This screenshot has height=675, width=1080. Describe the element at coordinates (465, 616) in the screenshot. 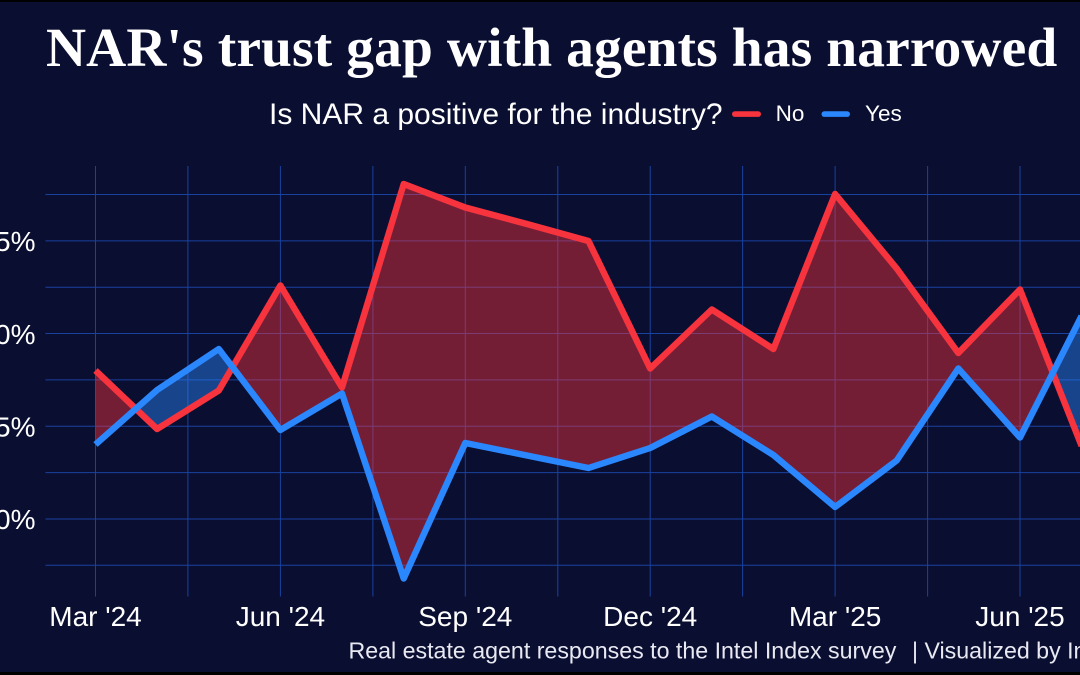

I see `svg-text: Sep '24` at that location.